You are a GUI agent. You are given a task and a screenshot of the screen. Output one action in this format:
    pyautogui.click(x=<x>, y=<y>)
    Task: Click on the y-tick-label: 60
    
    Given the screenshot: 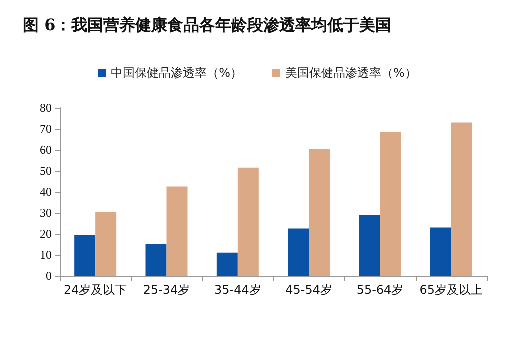 What is the action you would take?
    pyautogui.click(x=46, y=150)
    